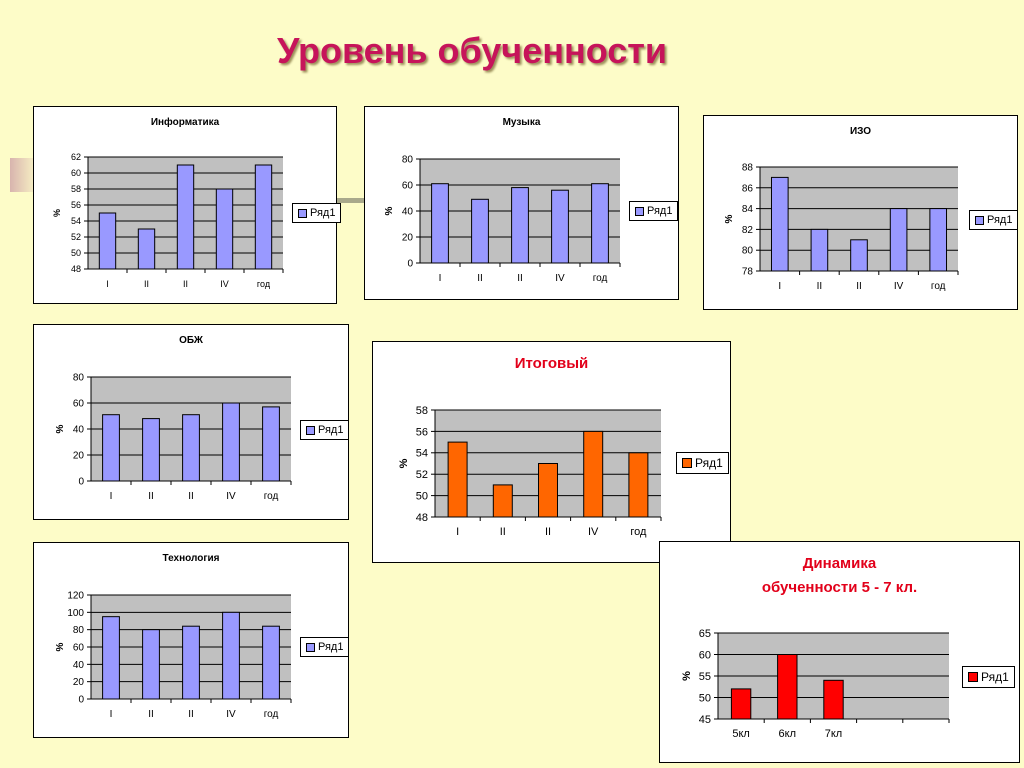  I want to click on y-tick-label: 88, so click(748, 168).